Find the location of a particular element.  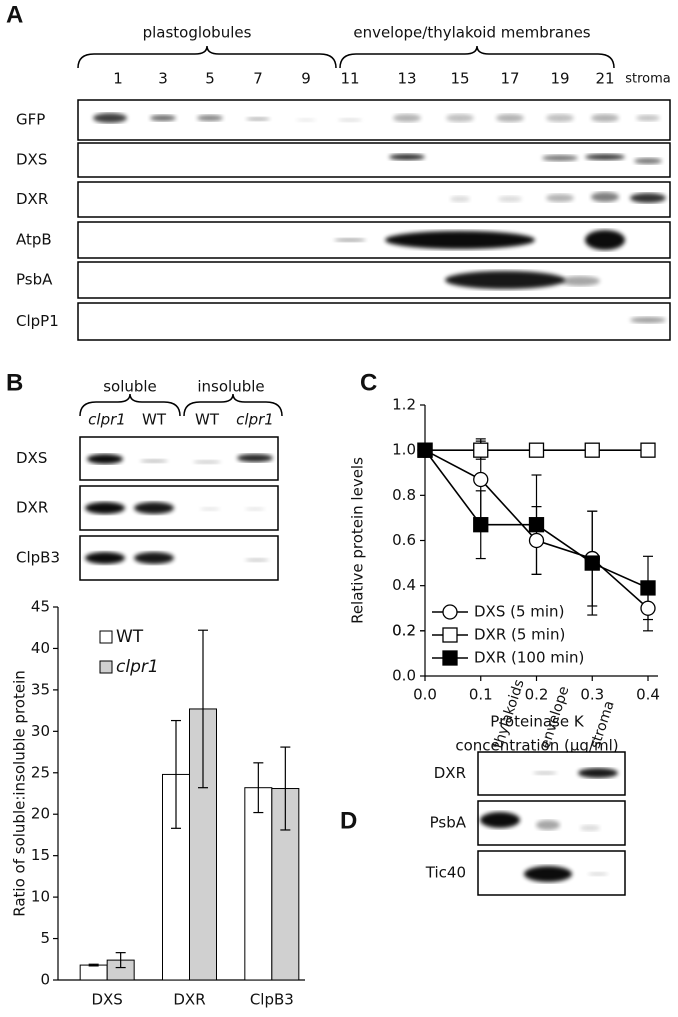

x-tick-label: 0.2 is located at coordinates (537, 695).